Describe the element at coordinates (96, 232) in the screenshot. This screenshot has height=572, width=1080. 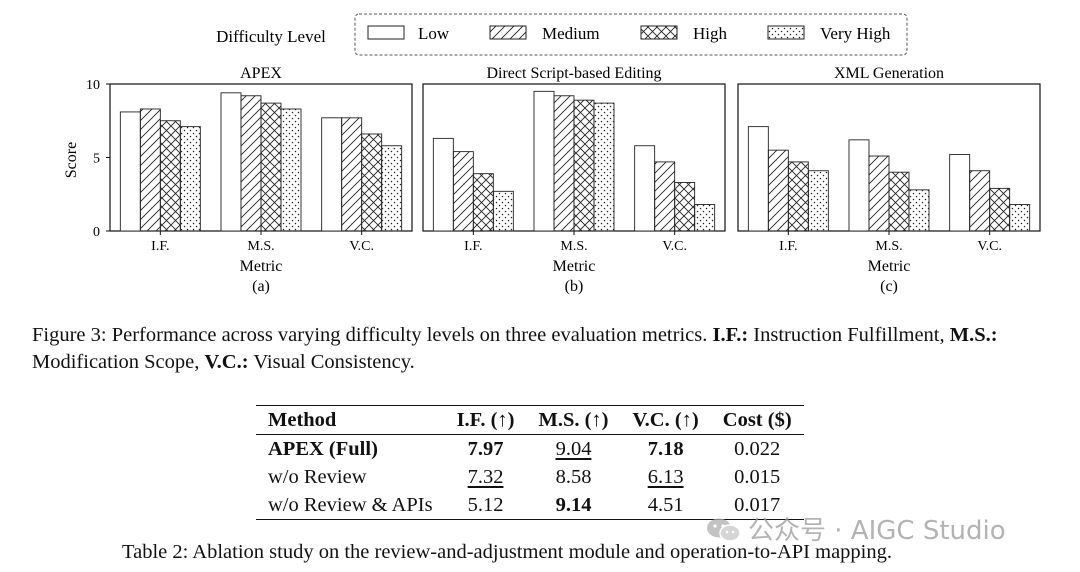
I see `y-tick-label: 0` at that location.